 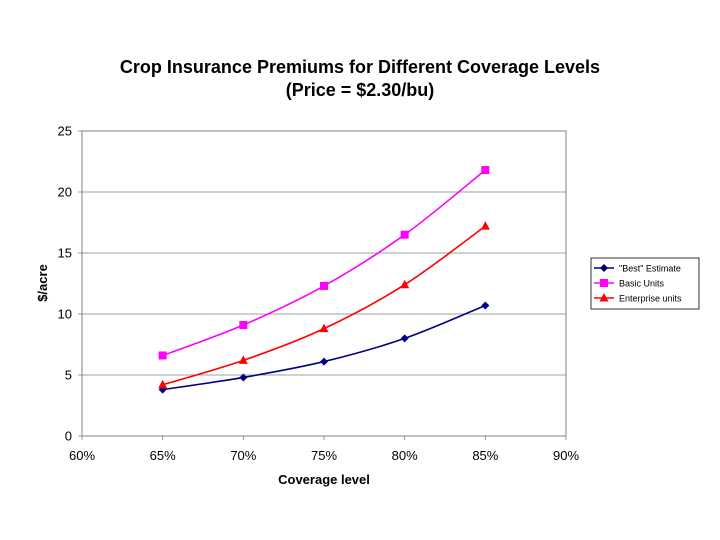 What do you see at coordinates (642, 284) in the screenshot?
I see `legend-label: Basic Units` at bounding box center [642, 284].